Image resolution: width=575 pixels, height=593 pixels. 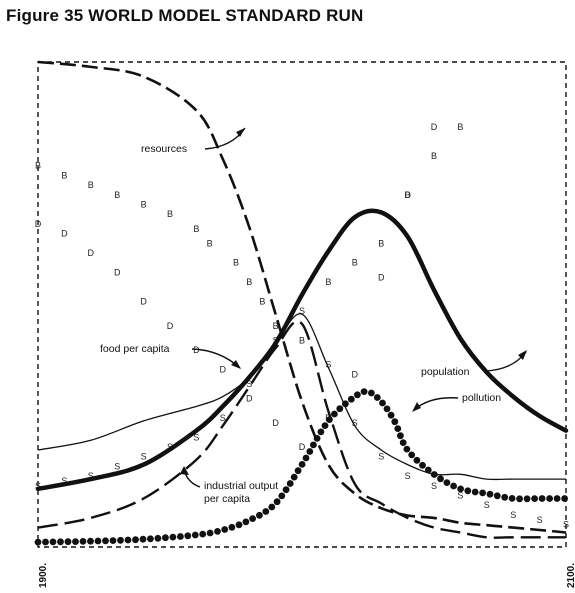 I want to click on label-population: population, so click(x=445, y=372).